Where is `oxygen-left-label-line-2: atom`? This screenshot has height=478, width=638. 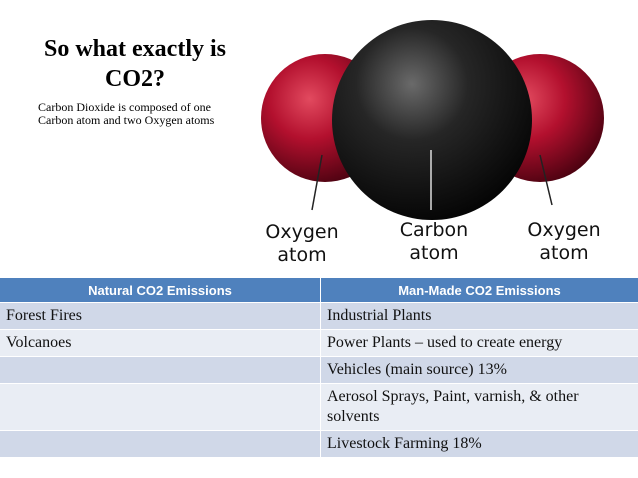
oxygen-left-label-line-2: atom is located at coordinates (301, 255).